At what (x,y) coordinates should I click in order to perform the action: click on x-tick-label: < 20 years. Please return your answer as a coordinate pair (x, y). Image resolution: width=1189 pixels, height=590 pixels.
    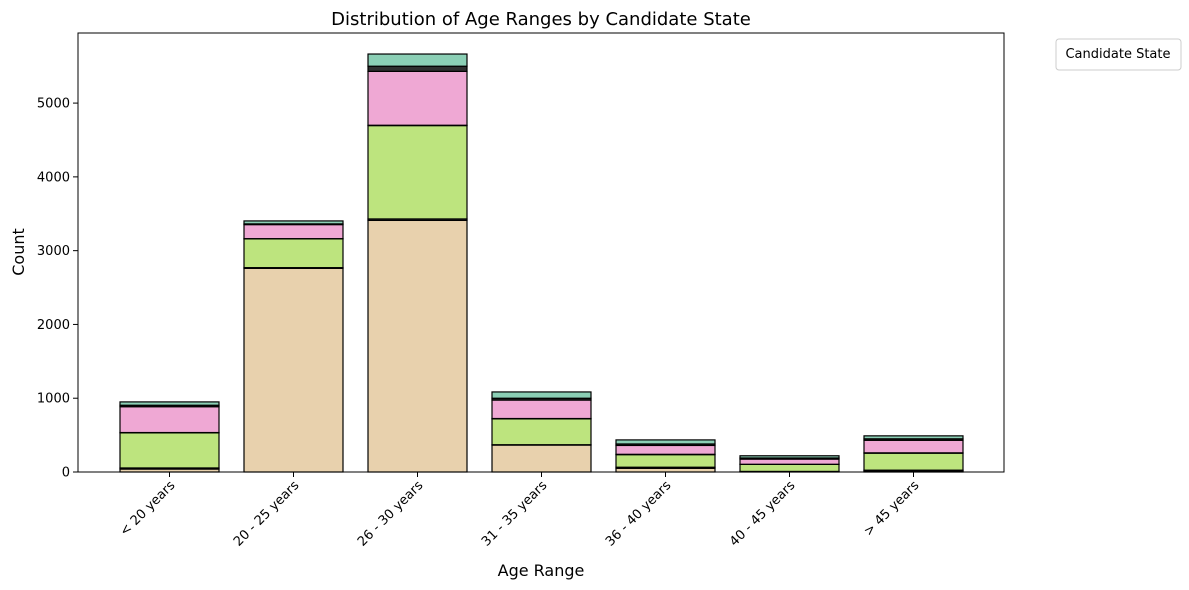
    Looking at the image, I should click on (147, 508).